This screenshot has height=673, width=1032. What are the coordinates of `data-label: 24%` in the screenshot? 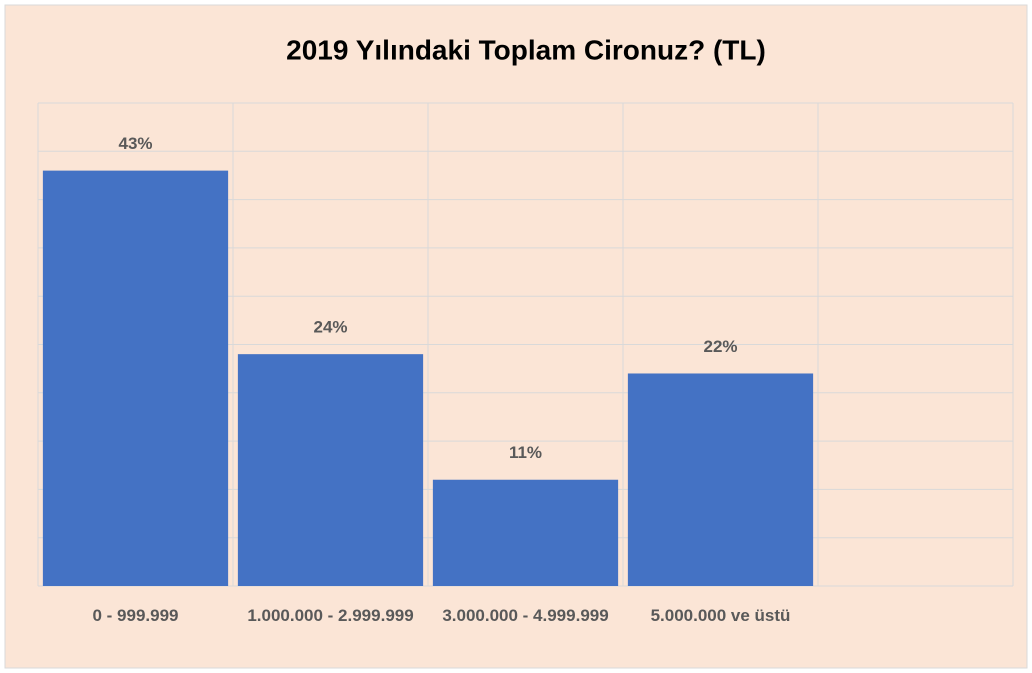 It's located at (330, 327).